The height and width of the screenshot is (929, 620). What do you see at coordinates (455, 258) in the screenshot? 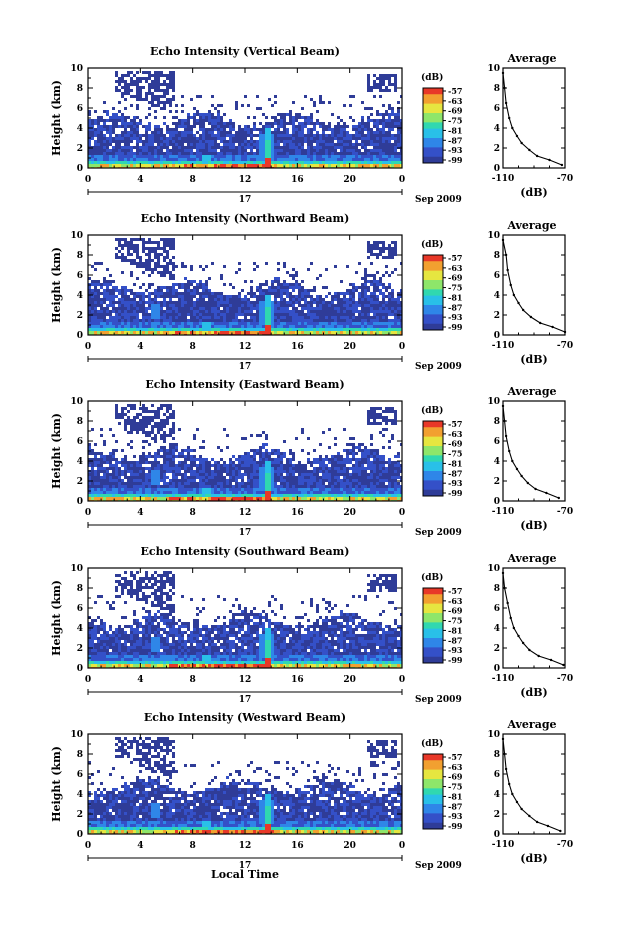
I see `colorbar-tick-label: -57` at bounding box center [455, 258].